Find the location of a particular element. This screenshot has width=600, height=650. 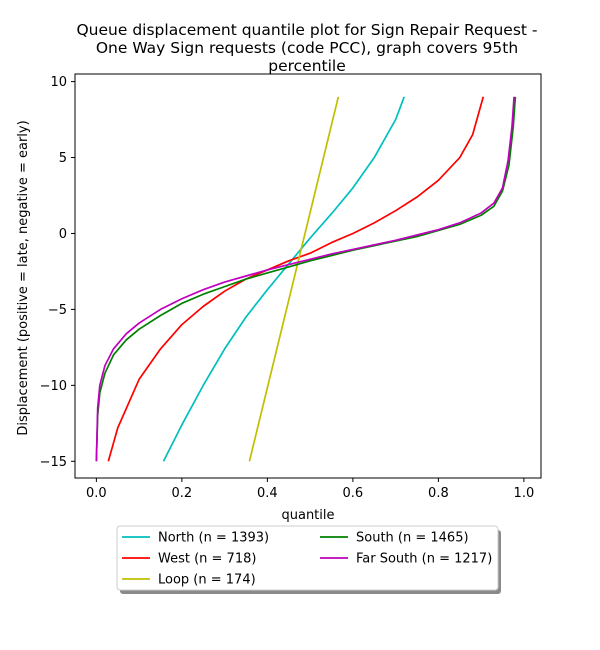

x-tick-label: 1.0 is located at coordinates (524, 493).